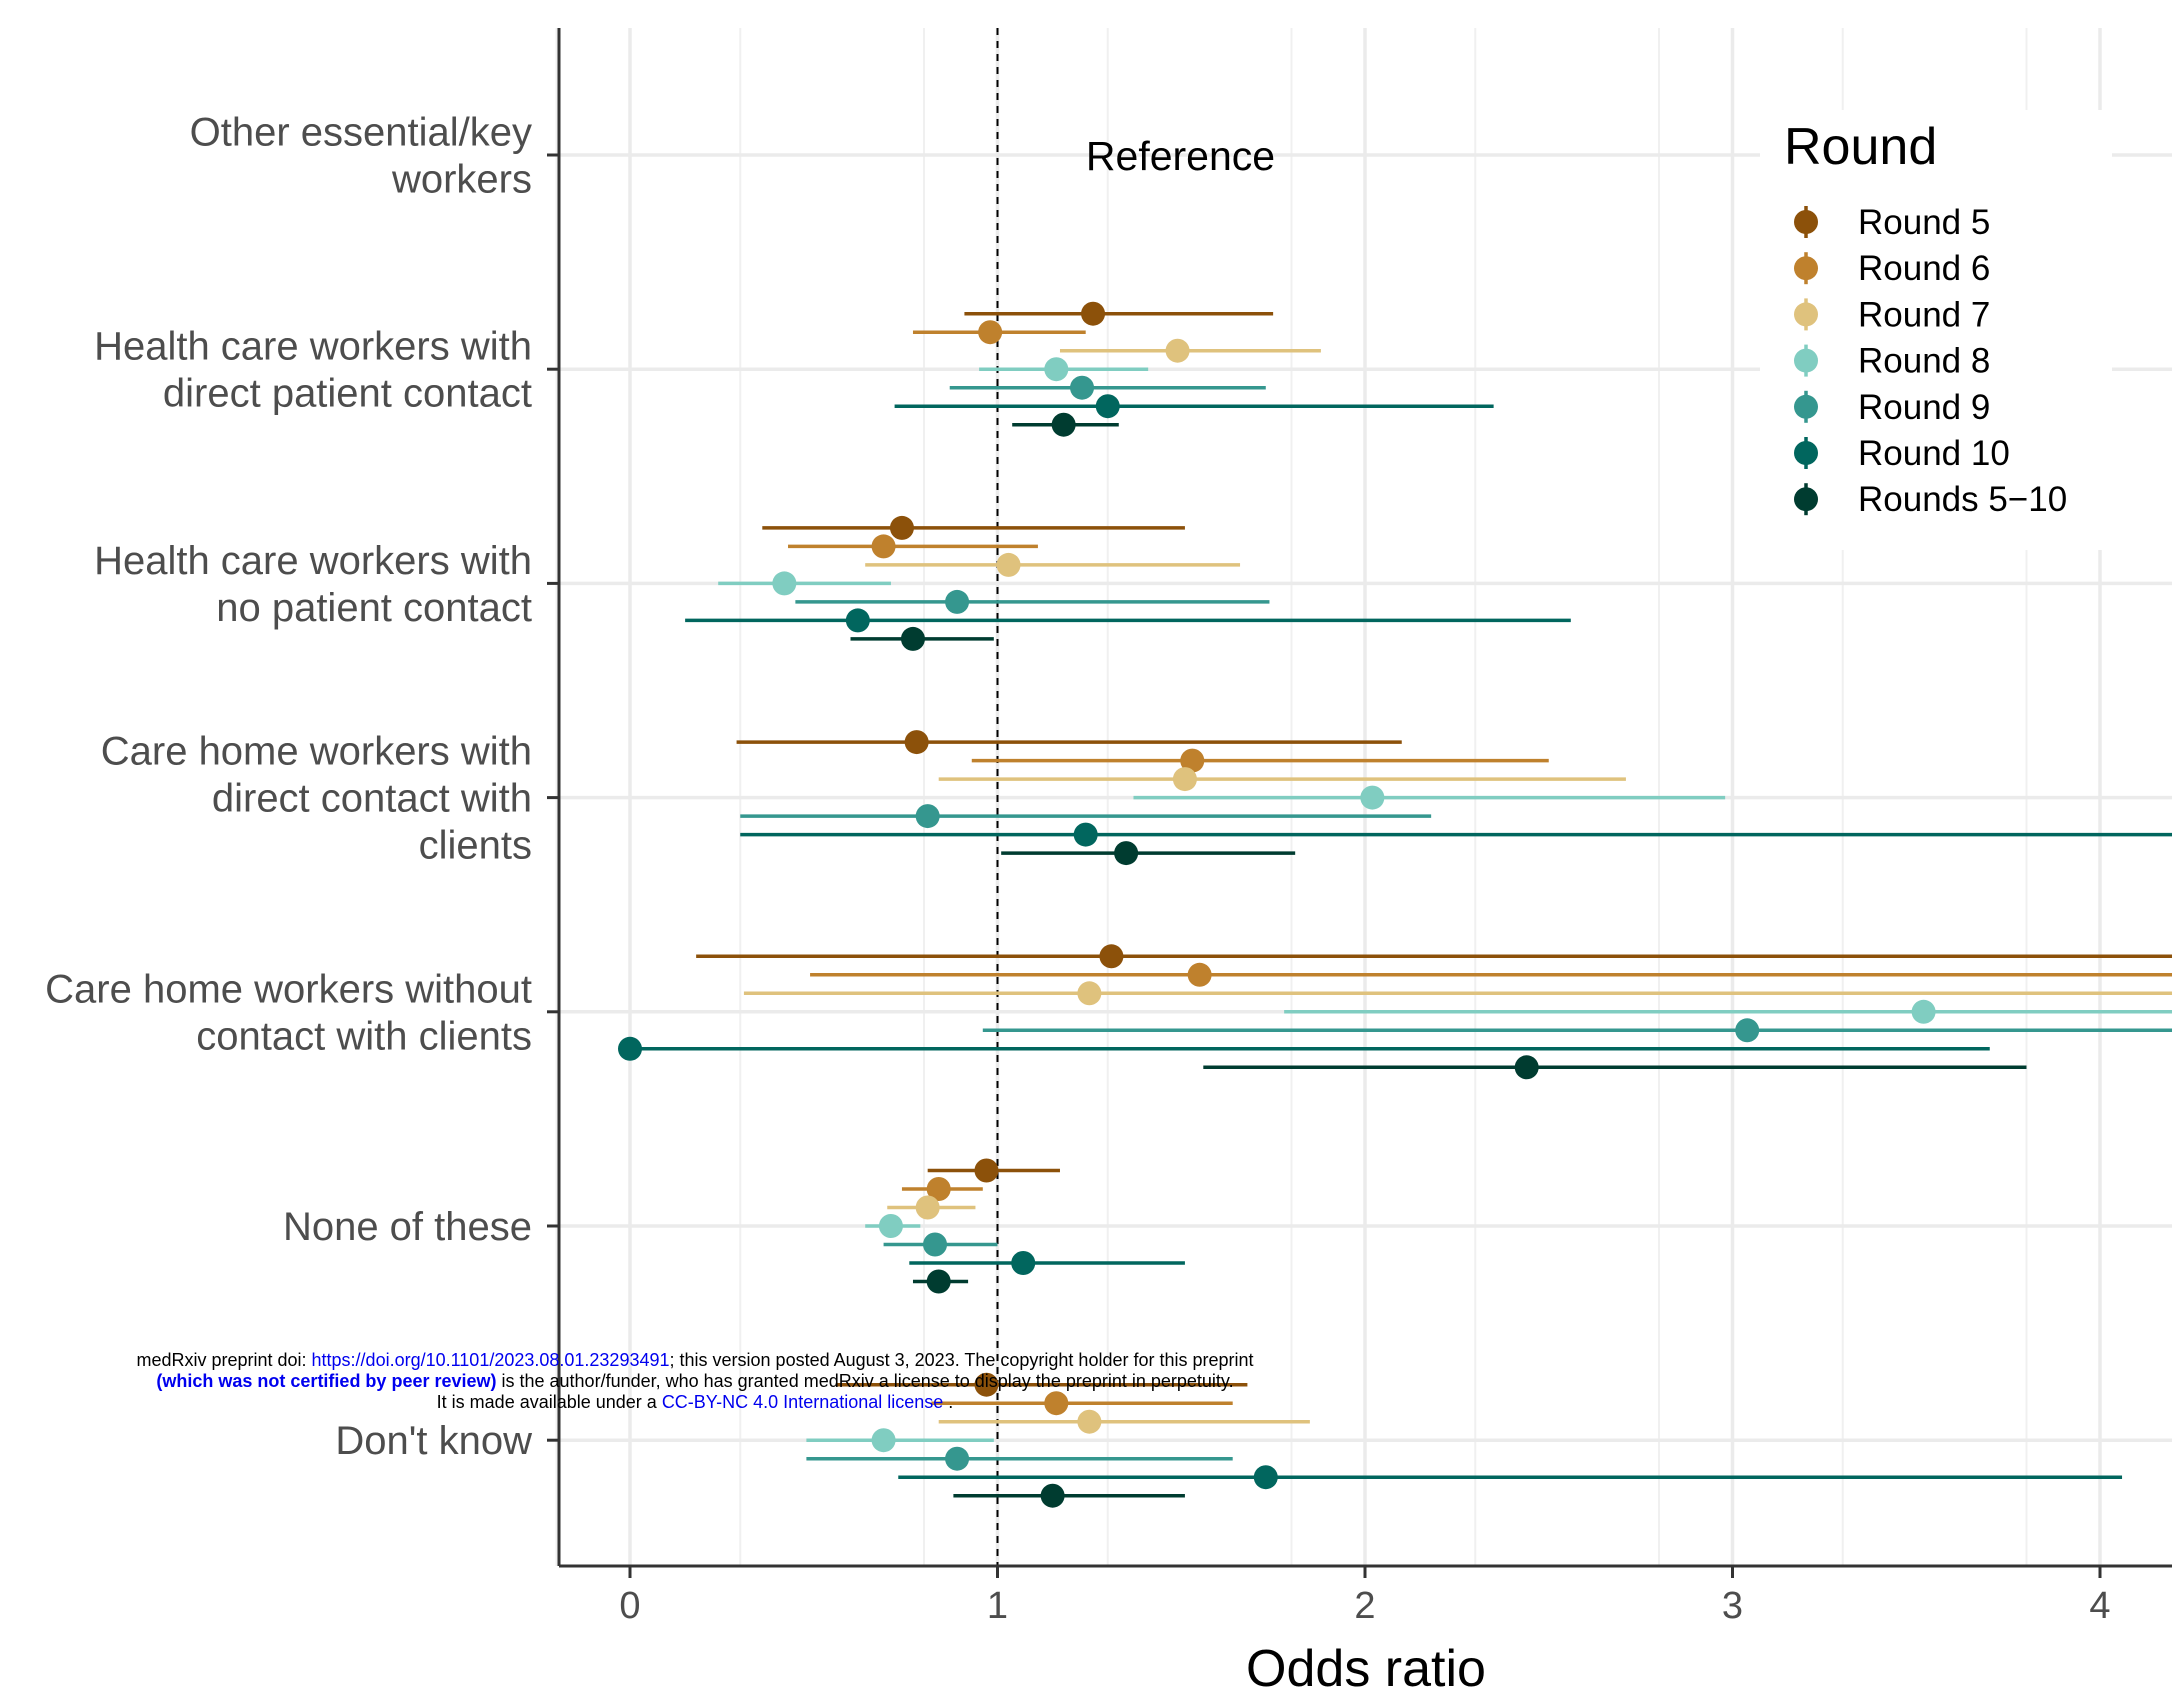  What do you see at coordinates (1924, 222) in the screenshot?
I see `legend-label: Round 5` at bounding box center [1924, 222].